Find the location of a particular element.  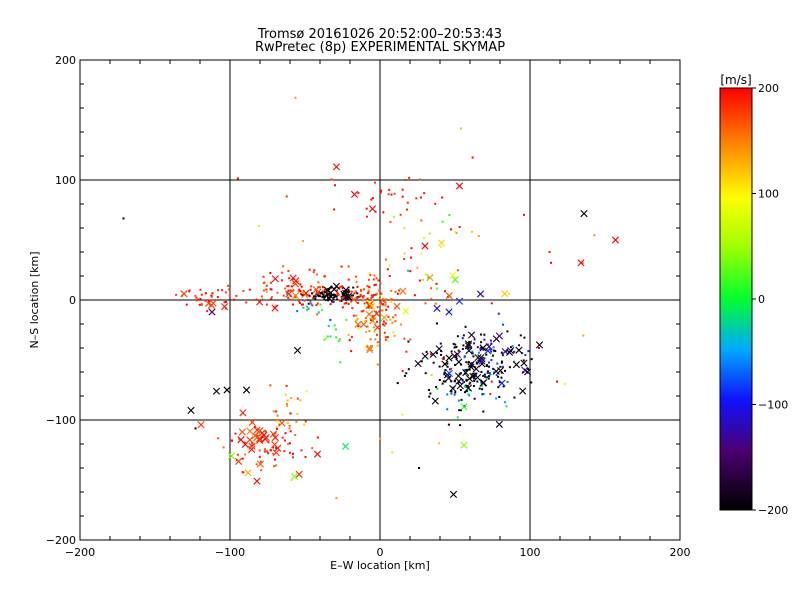

chart-title: Tromsø 20161026 20:52:00–20:53:43 is located at coordinates (379, 34).